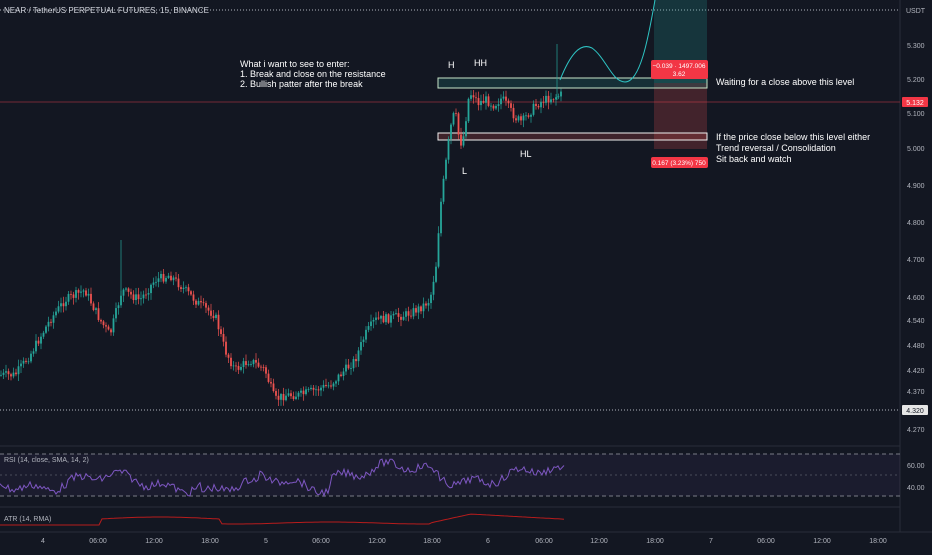  I want to click on projection-path, so click(607, 41).